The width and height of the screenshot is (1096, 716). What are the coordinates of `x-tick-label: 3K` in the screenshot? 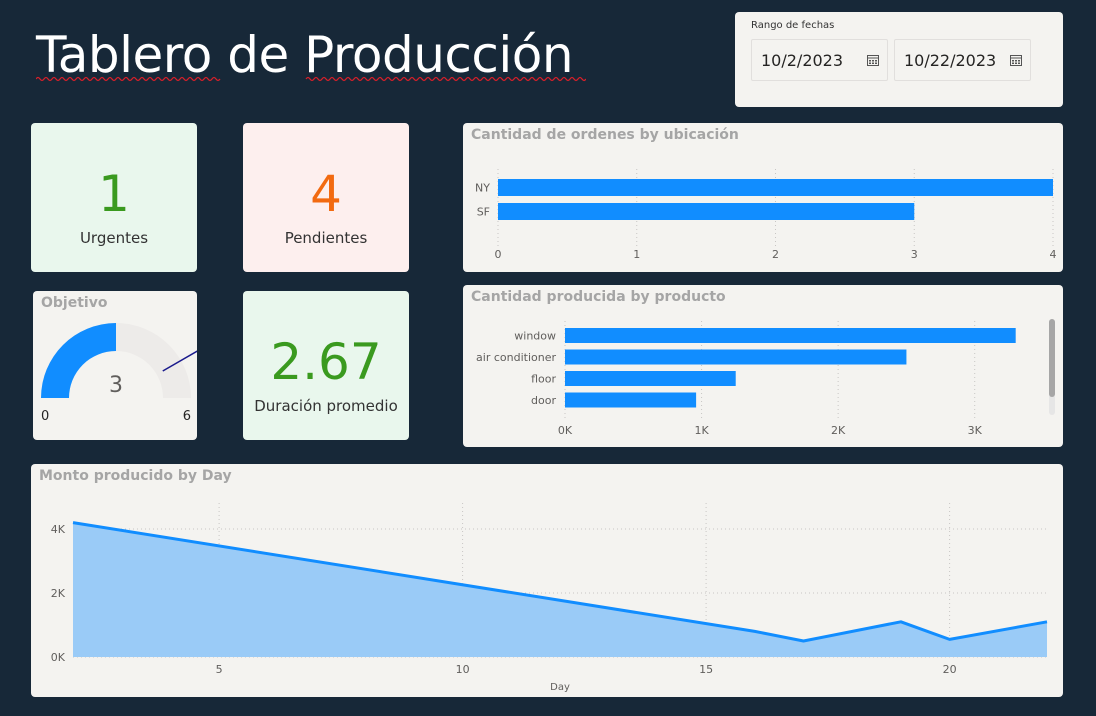 It's located at (975, 430).